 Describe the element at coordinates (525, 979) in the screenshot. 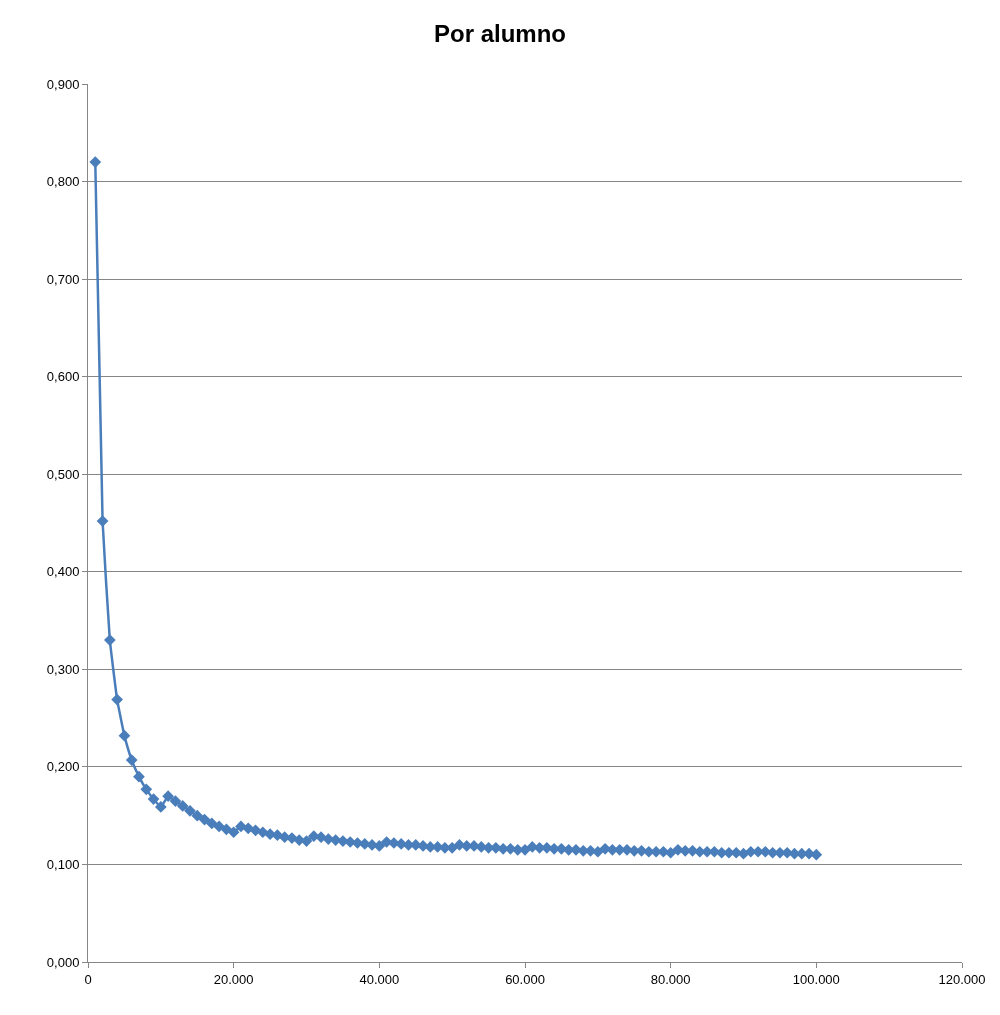

I see `x-tick-label: 60.000` at that location.